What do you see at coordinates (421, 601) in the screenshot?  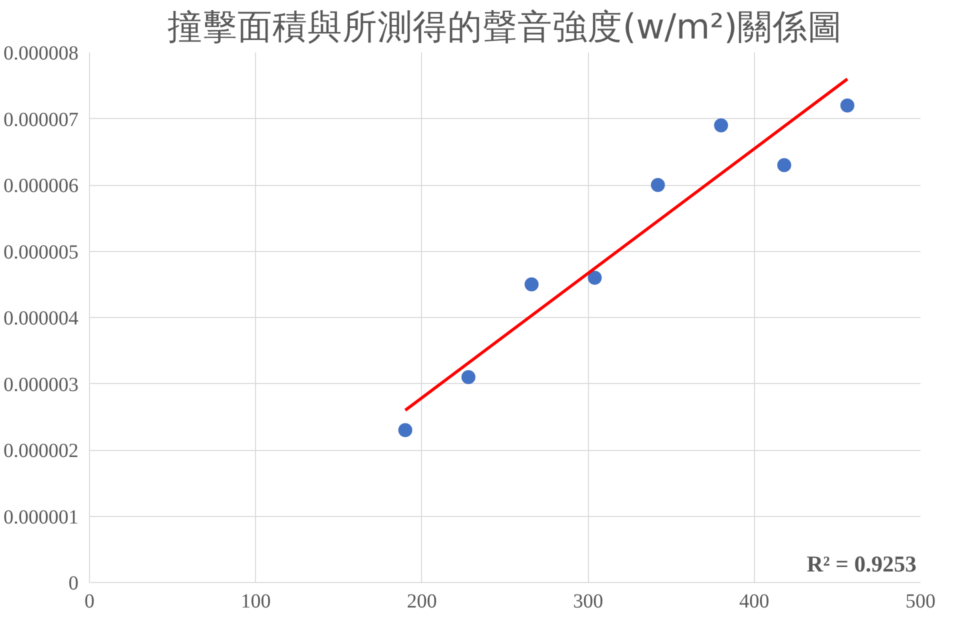 I see `x-tick-label: 200` at bounding box center [421, 601].